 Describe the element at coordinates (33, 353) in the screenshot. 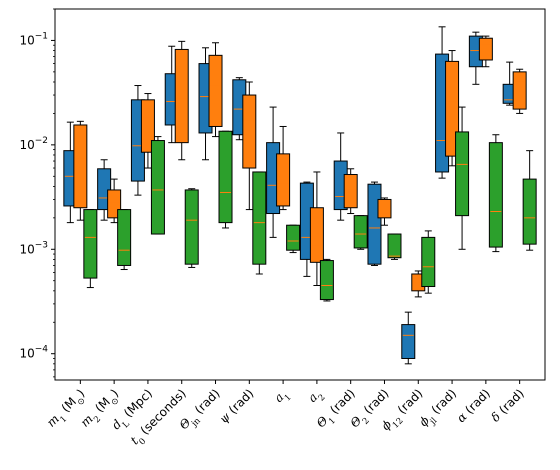

I see `y-tick-label: 10⁻⁴` at that location.